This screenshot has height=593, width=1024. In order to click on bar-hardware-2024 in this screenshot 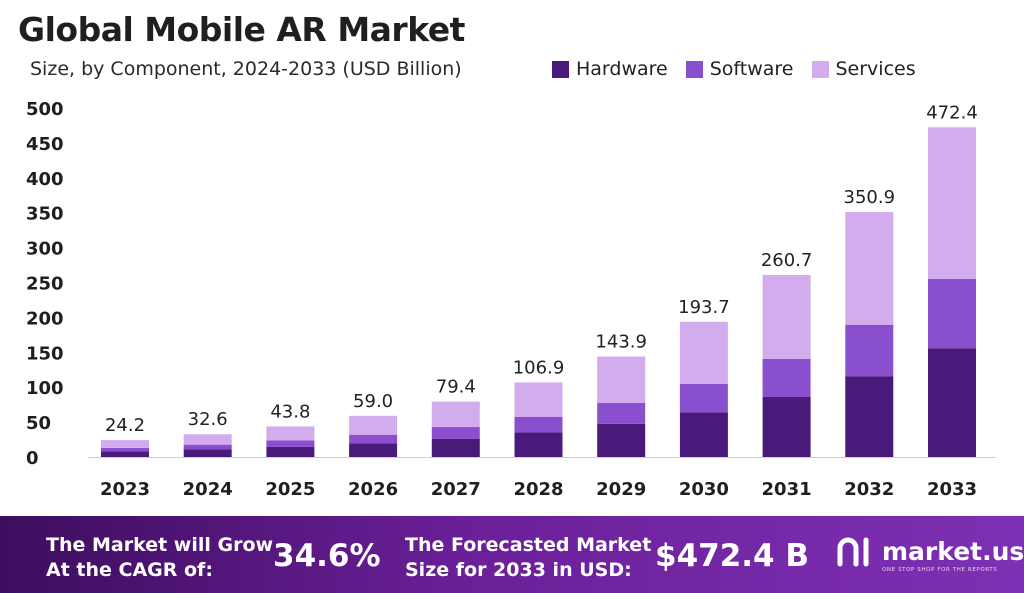, I will do `click(207, 453)`.